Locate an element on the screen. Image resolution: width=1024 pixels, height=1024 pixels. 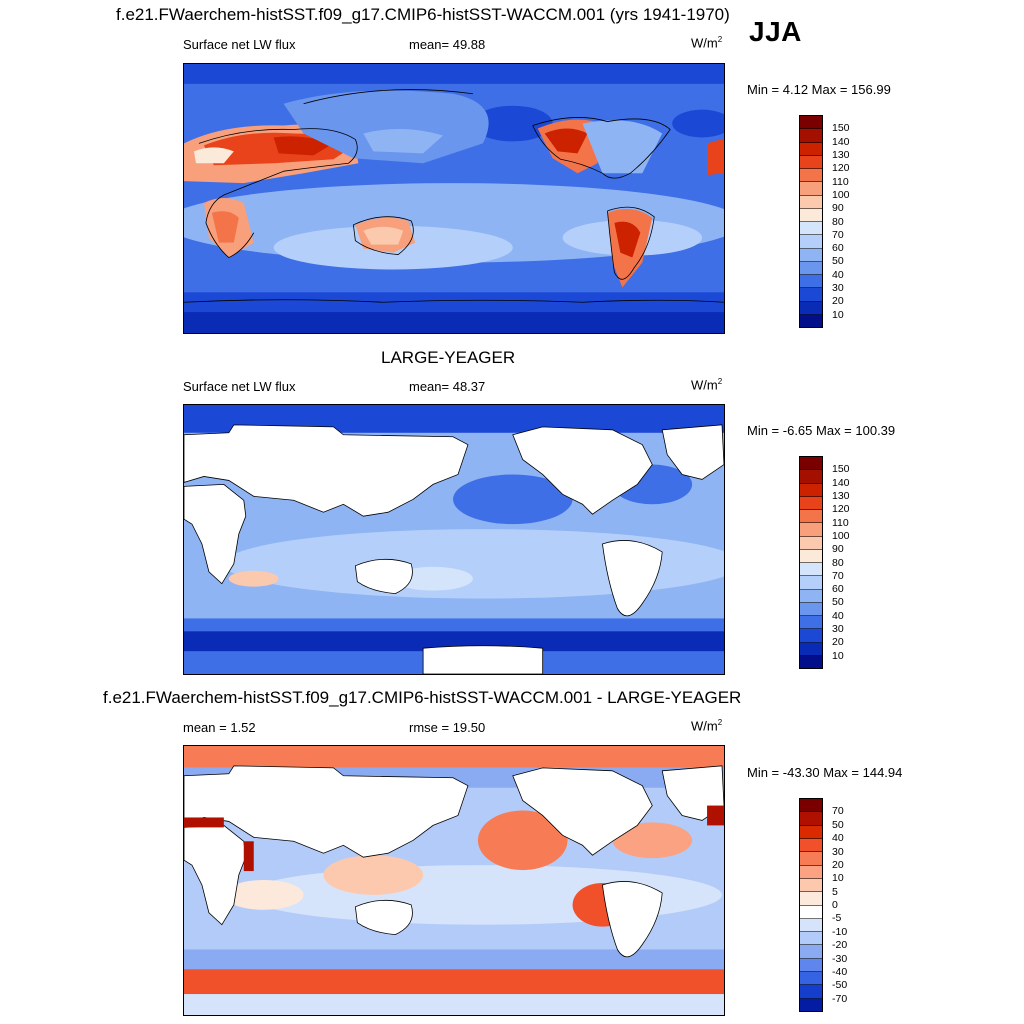
panel3-units: W/m2 is located at coordinates (707, 726).